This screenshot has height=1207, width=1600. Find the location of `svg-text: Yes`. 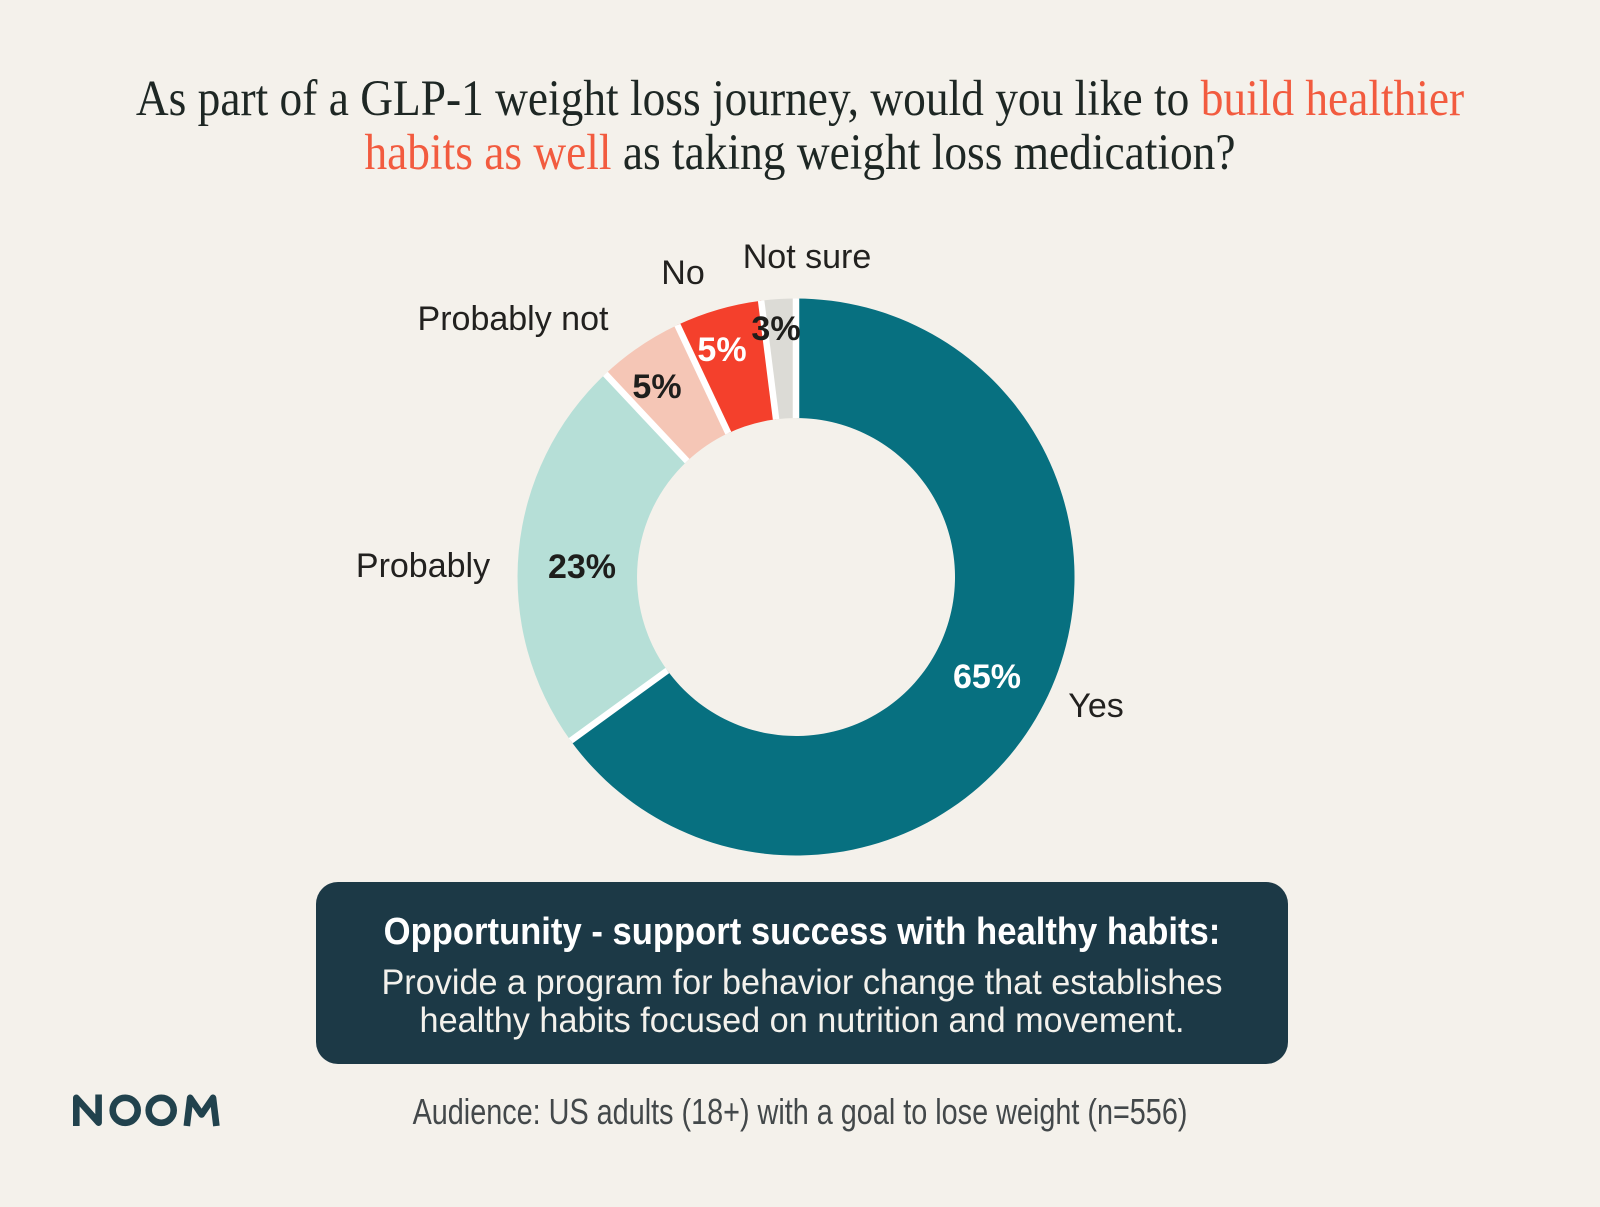

svg-text: Yes is located at coordinates (1095, 706).